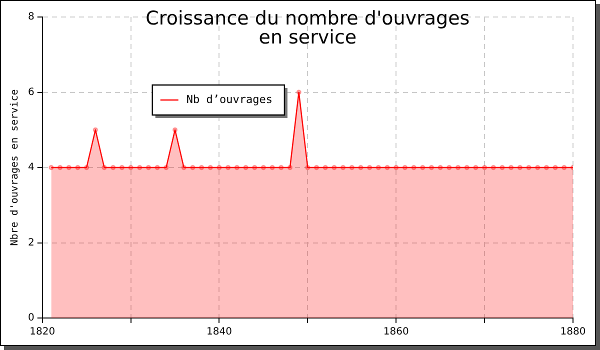 Image resolution: width=600 pixels, height=350 pixels. What do you see at coordinates (31, 92) in the screenshot?
I see `y-tick-label: 6` at bounding box center [31, 92].